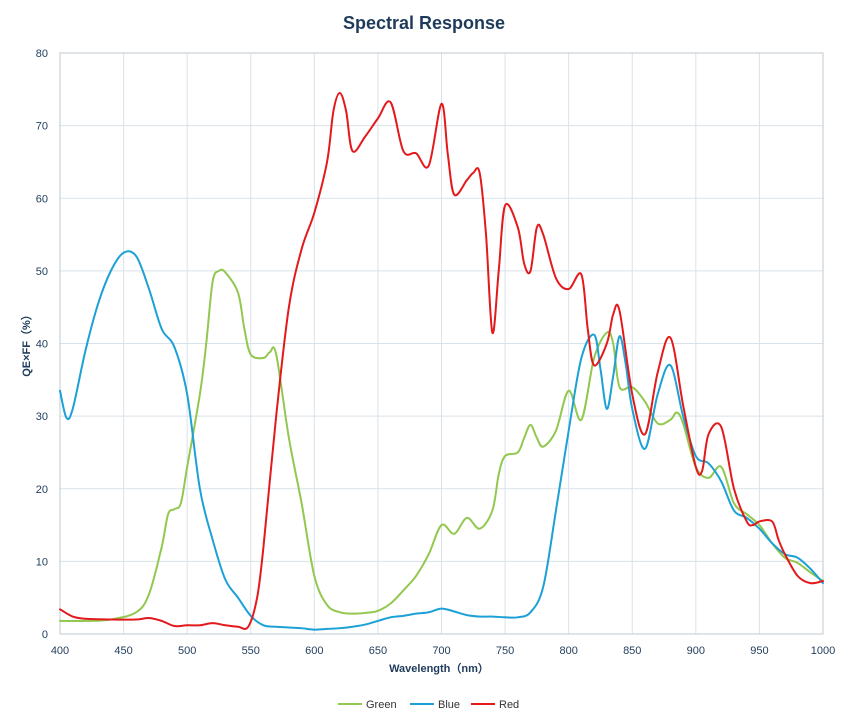 This screenshot has width=852, height=723. I want to click on legend-label-green: Green, so click(381, 705).